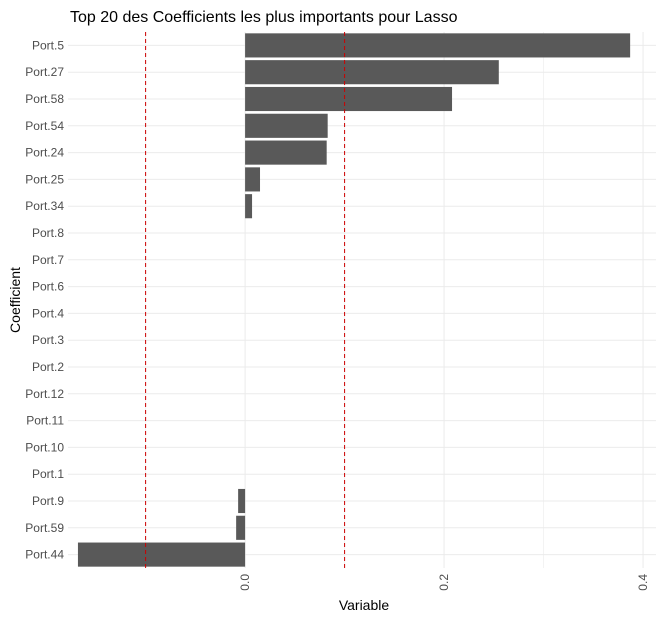  Describe the element at coordinates (45, 421) in the screenshot. I see `y-tick-label: Port.11` at that location.